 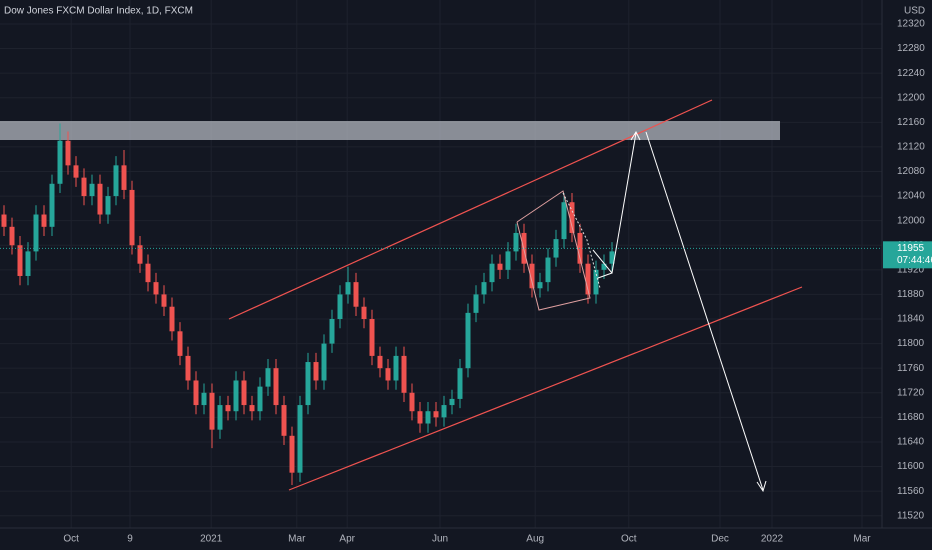 I want to click on y-tick-label: 11640, so click(x=911, y=442).